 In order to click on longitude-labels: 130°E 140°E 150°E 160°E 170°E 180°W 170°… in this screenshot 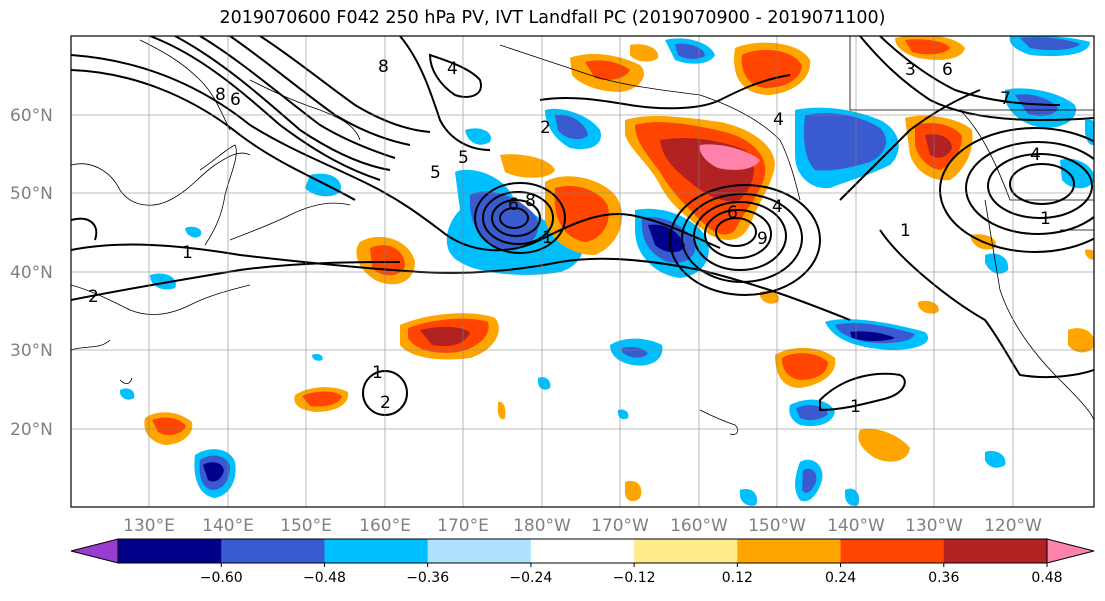, I will do `click(582, 526)`.